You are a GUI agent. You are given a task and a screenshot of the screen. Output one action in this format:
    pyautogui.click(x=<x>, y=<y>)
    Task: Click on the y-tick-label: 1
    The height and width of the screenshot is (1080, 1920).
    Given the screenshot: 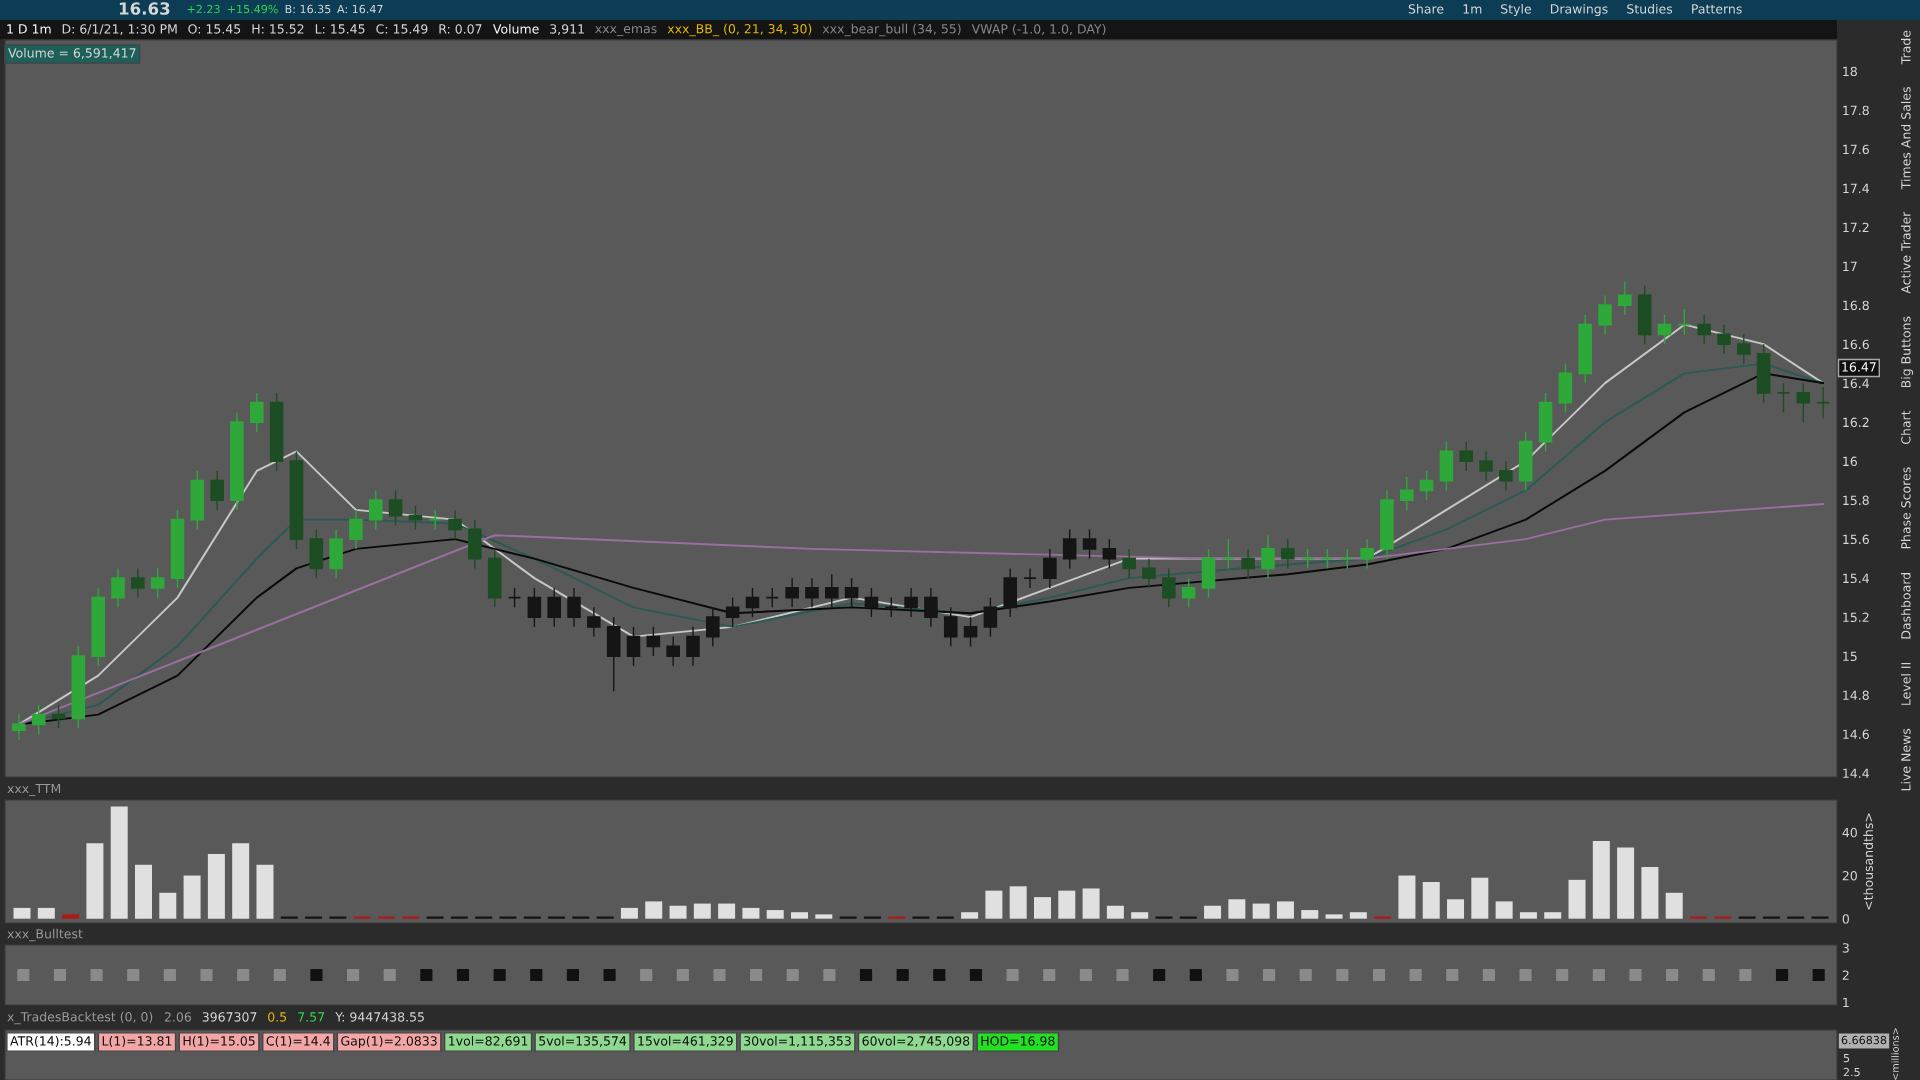 What is the action you would take?
    pyautogui.click(x=1846, y=1002)
    